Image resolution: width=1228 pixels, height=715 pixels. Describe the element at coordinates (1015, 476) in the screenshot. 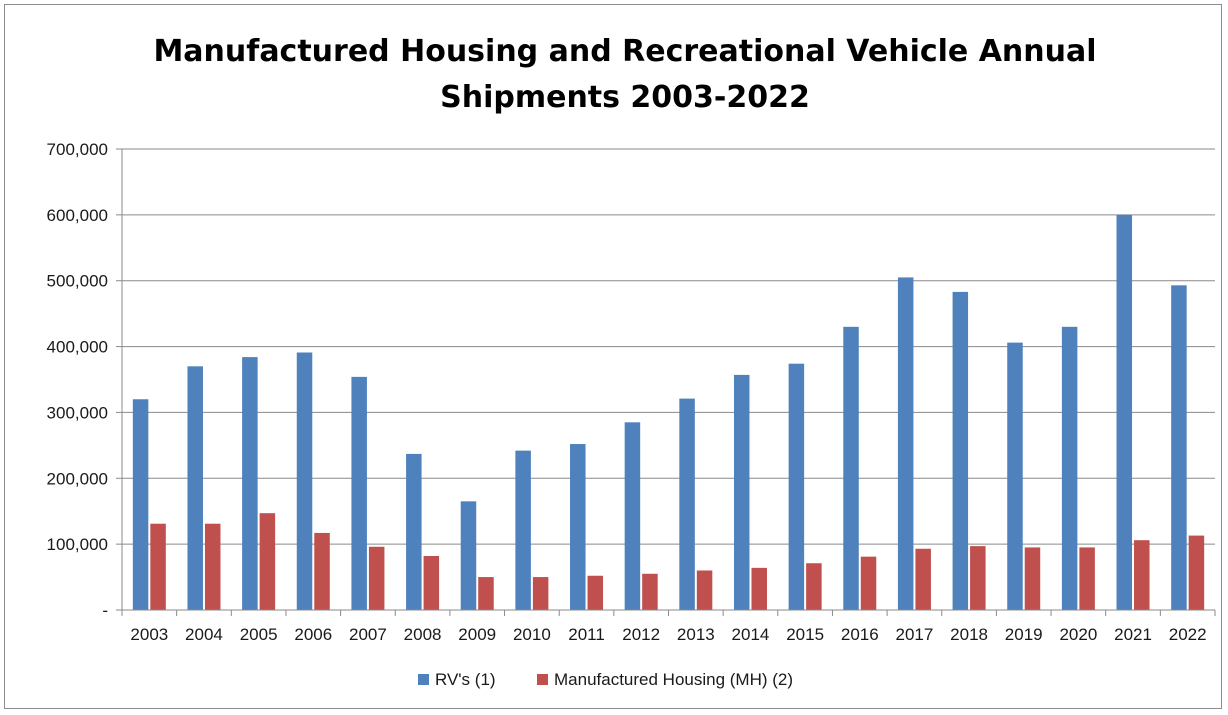

I see `bar-rv-2019` at that location.